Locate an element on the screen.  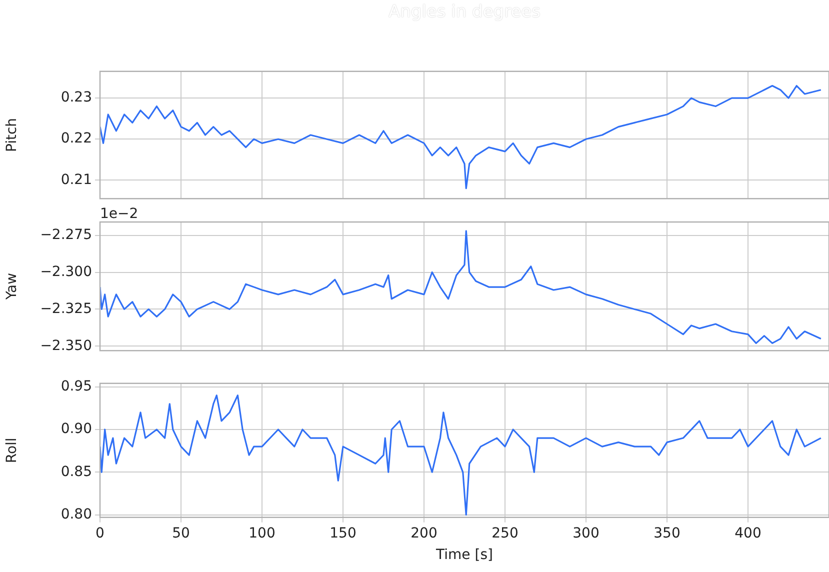
x-tick-label: 400 is located at coordinates (748, 533).